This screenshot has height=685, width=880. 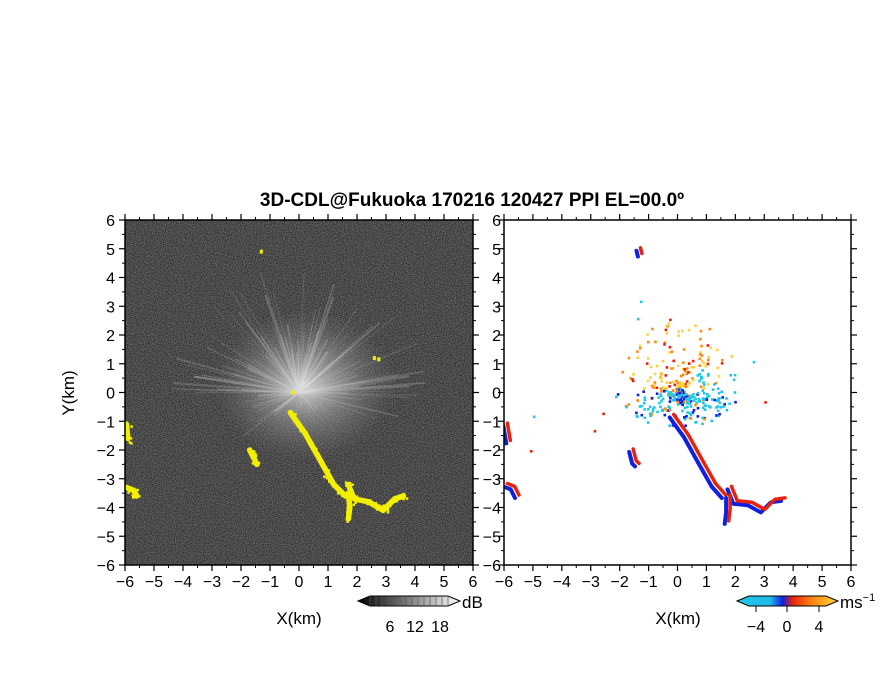 What do you see at coordinates (787, 627) in the screenshot?
I see `velocity-colorbar-tick-label: 0` at bounding box center [787, 627].